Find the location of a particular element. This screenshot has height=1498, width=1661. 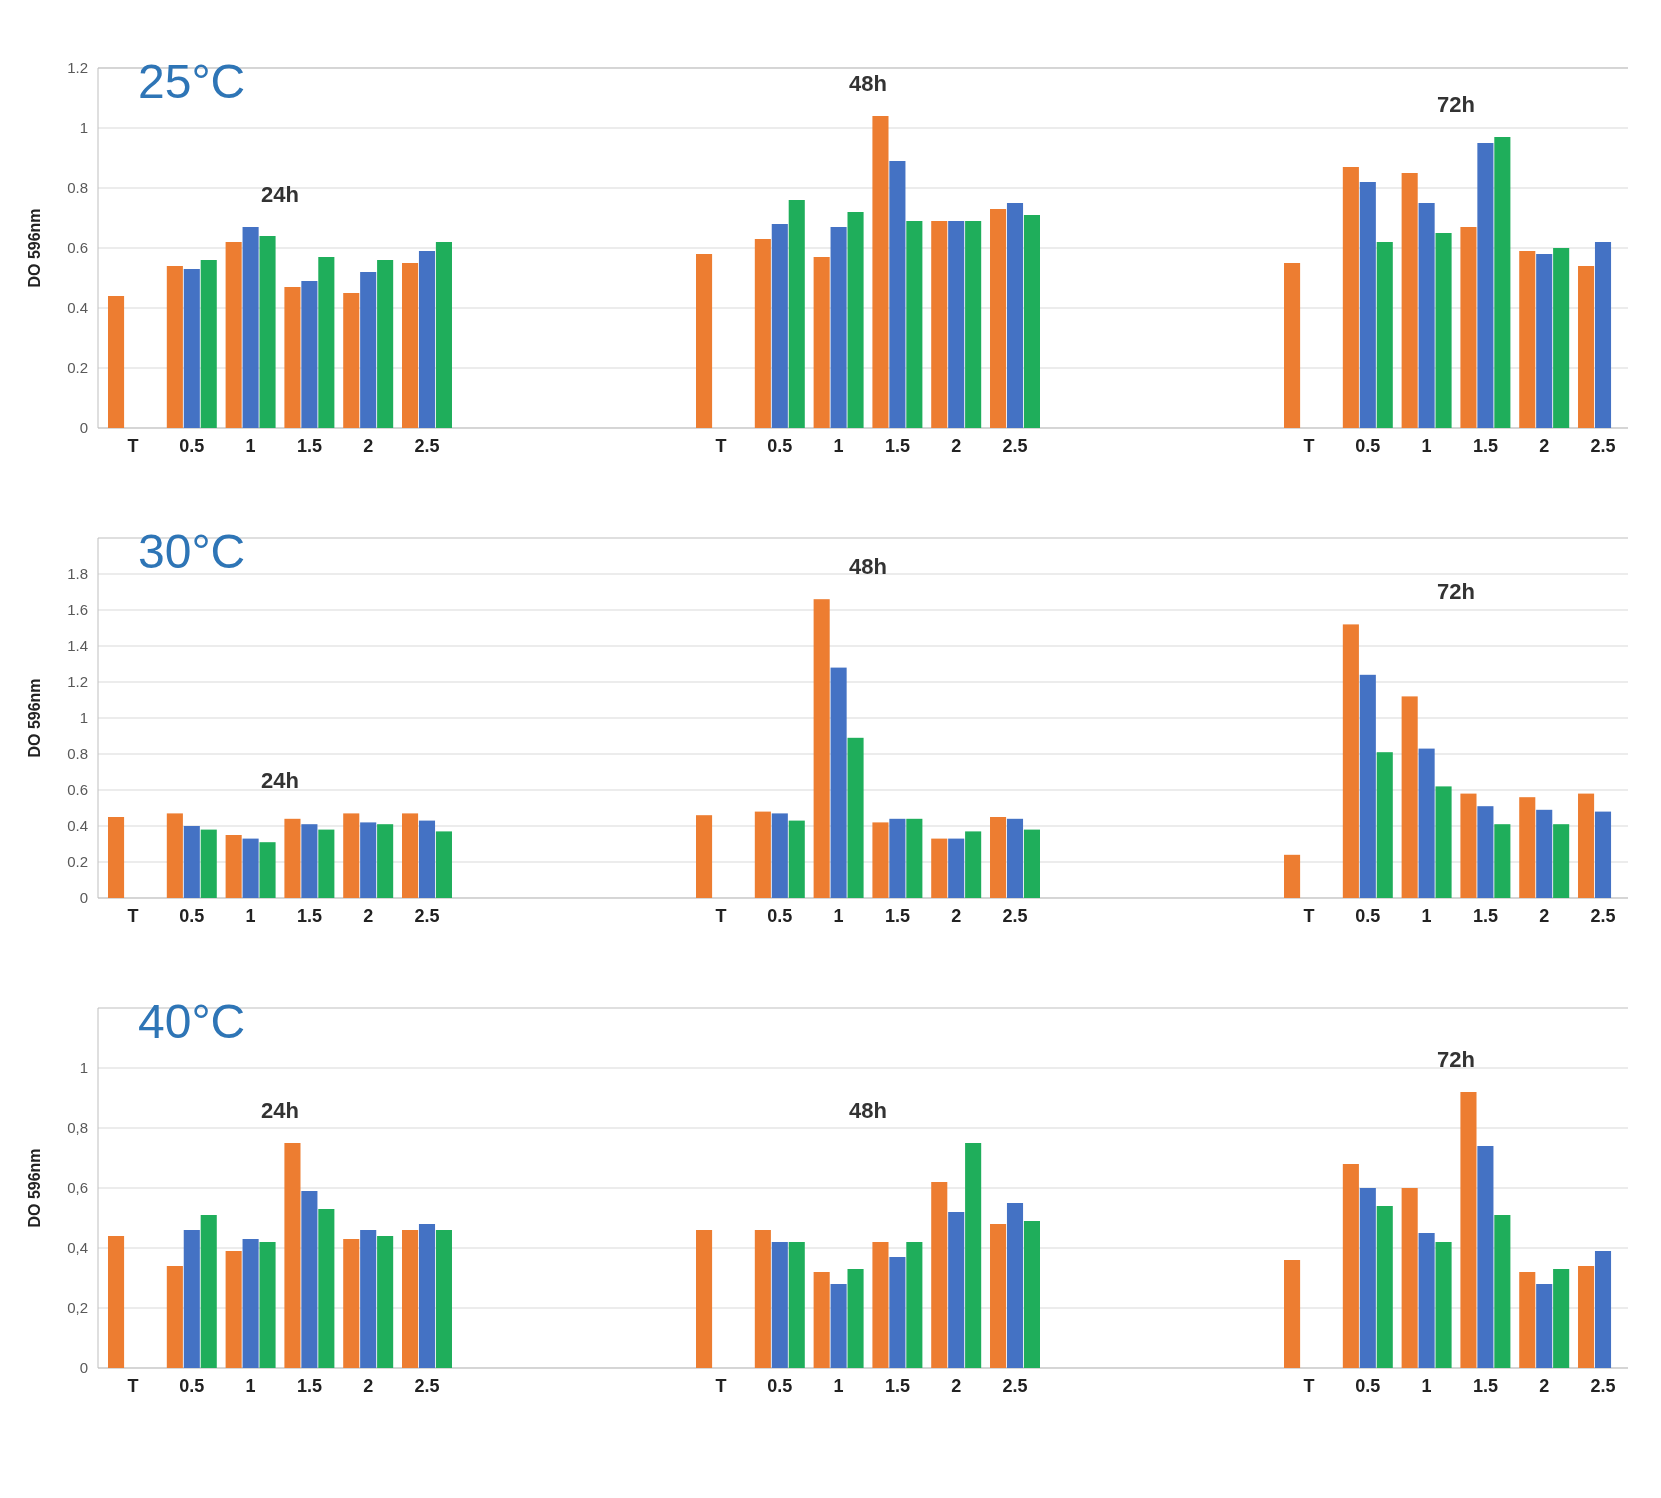

y-tick-label: 0.6 is located at coordinates (77, 248).